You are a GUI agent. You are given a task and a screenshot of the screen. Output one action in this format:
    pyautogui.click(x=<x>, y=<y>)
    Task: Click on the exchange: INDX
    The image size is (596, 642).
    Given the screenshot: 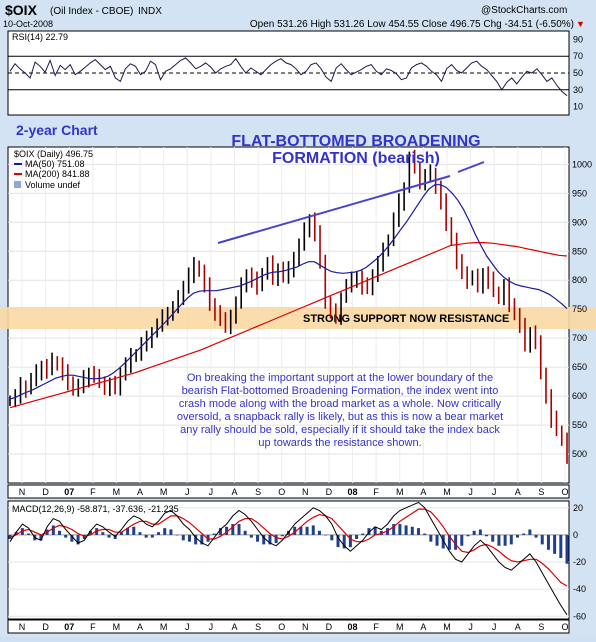 What is the action you would take?
    pyautogui.click(x=150, y=11)
    